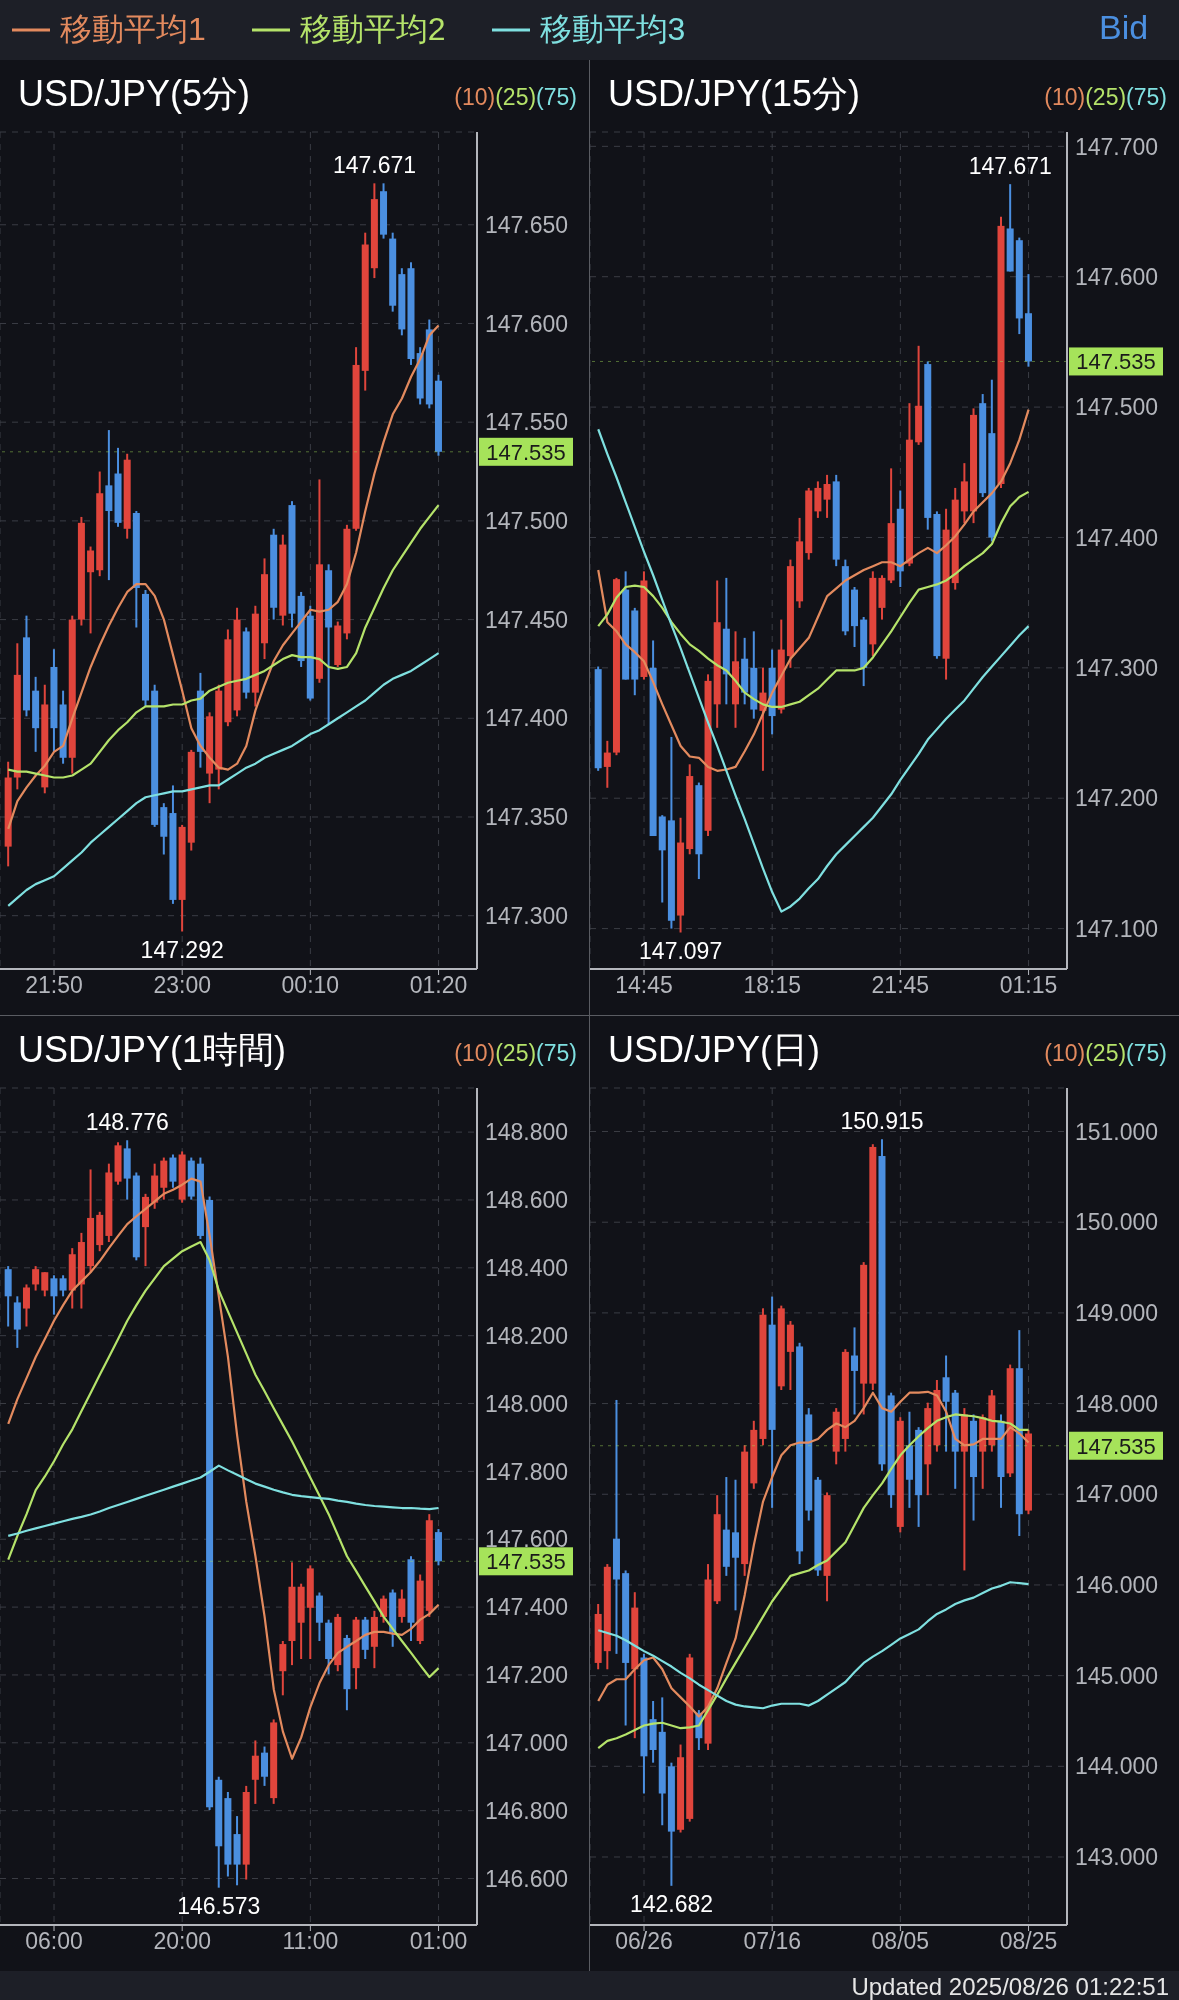 The height and width of the screenshot is (2000, 1179). What do you see at coordinates (527, 1878) in the screenshot?
I see `y-tick-label: 146.600` at bounding box center [527, 1878].